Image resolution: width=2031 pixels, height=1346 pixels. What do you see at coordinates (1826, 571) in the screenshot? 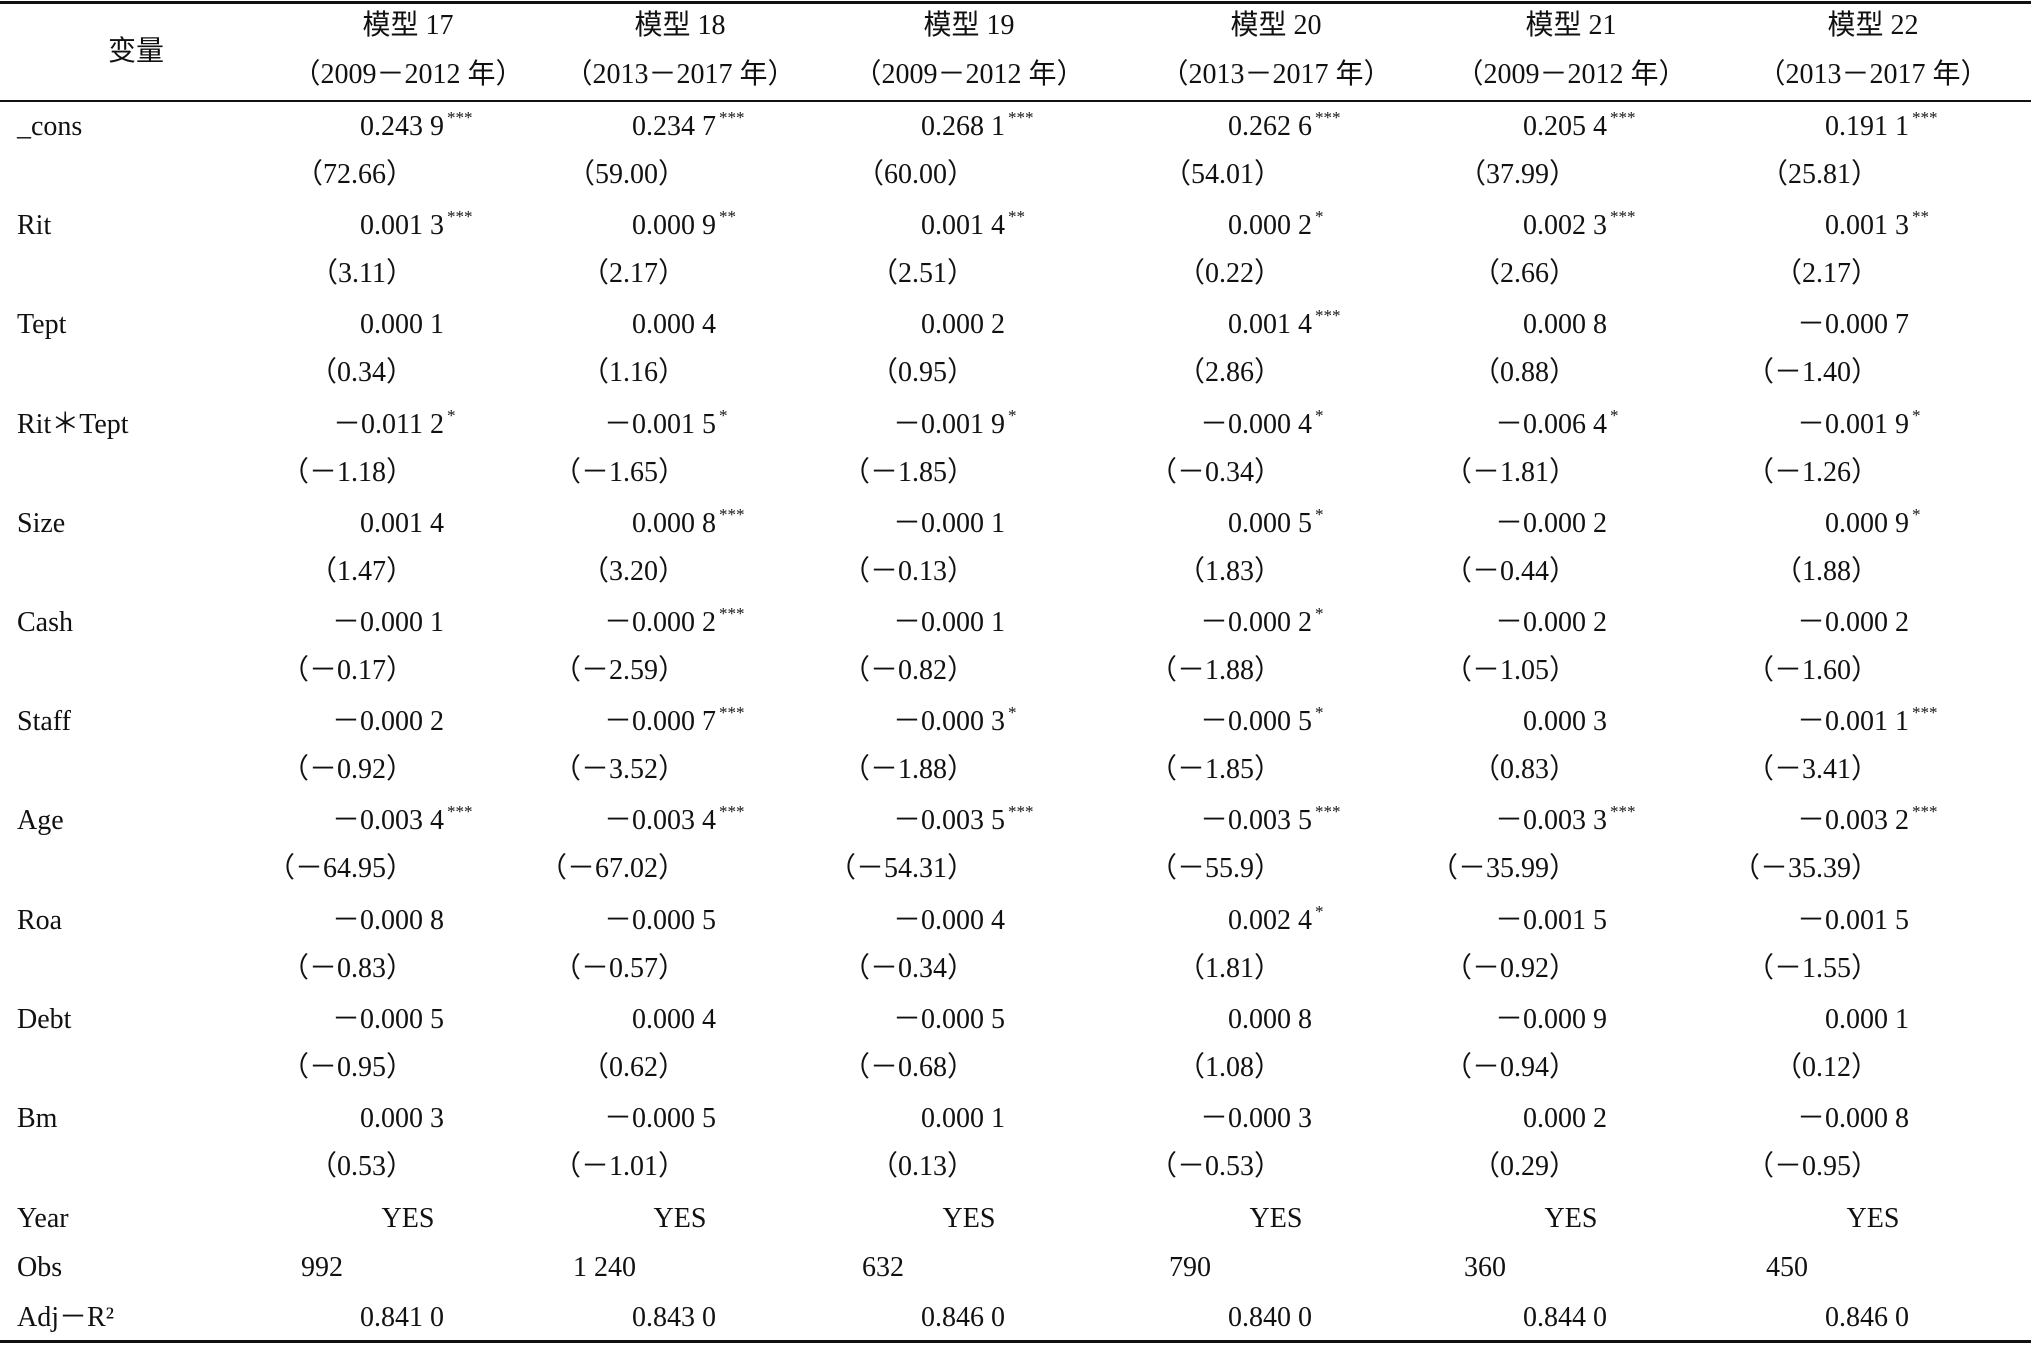
I see `t-statistic: （1.88）` at bounding box center [1826, 571].